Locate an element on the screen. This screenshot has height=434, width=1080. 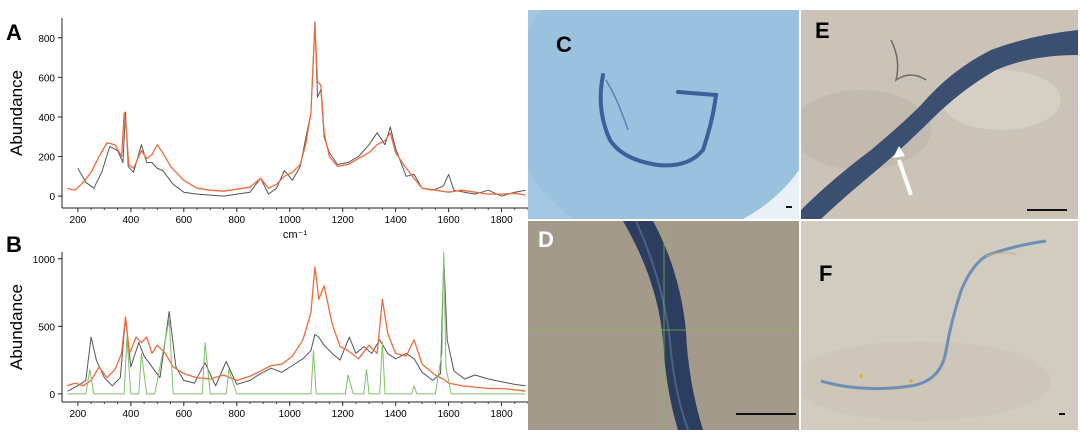
micrograph-e: E is located at coordinates (939, 114).